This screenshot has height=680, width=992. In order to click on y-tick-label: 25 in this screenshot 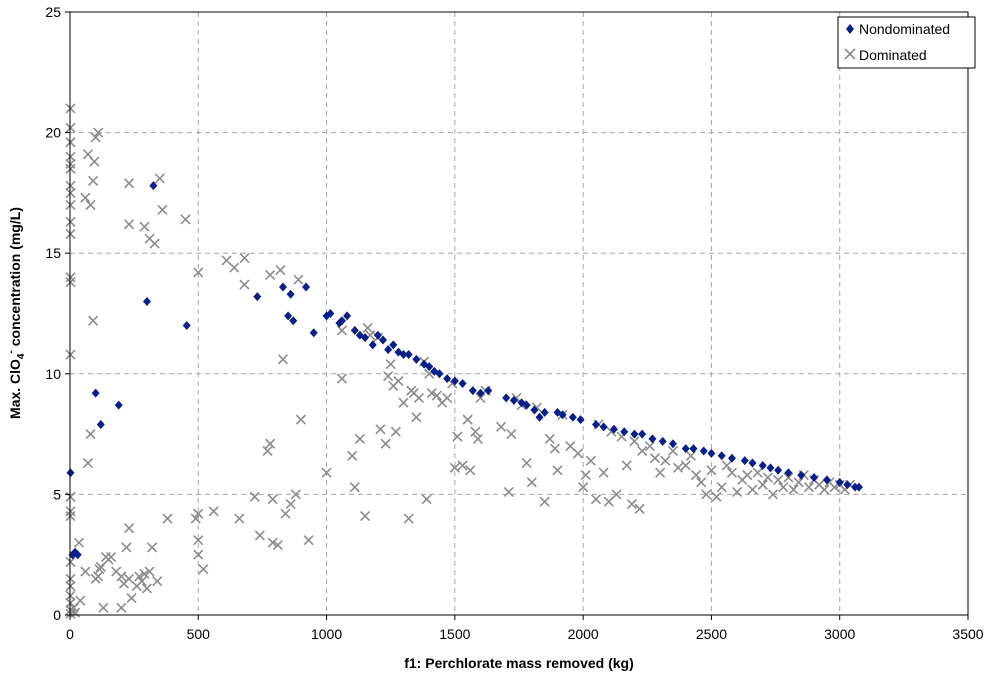, I will do `click(53, 12)`.